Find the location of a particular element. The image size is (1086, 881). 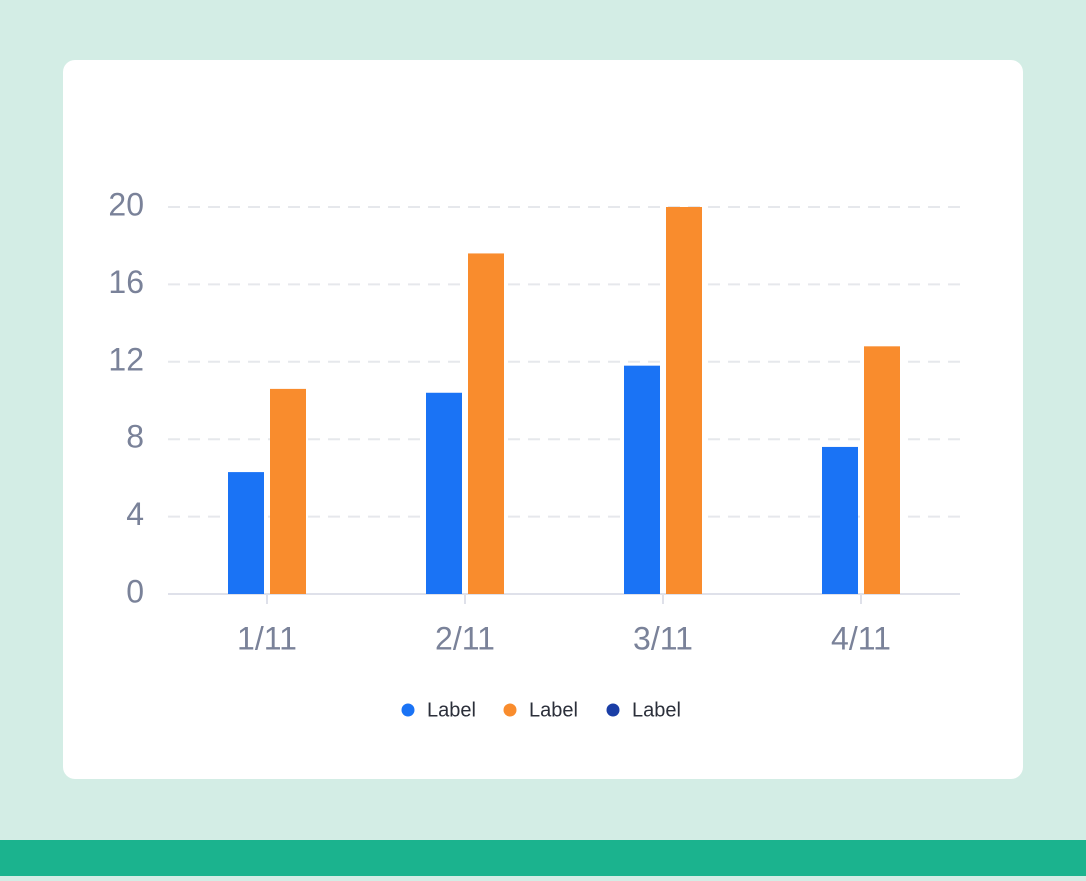

x-tick-label: 4/11 is located at coordinates (861, 638).